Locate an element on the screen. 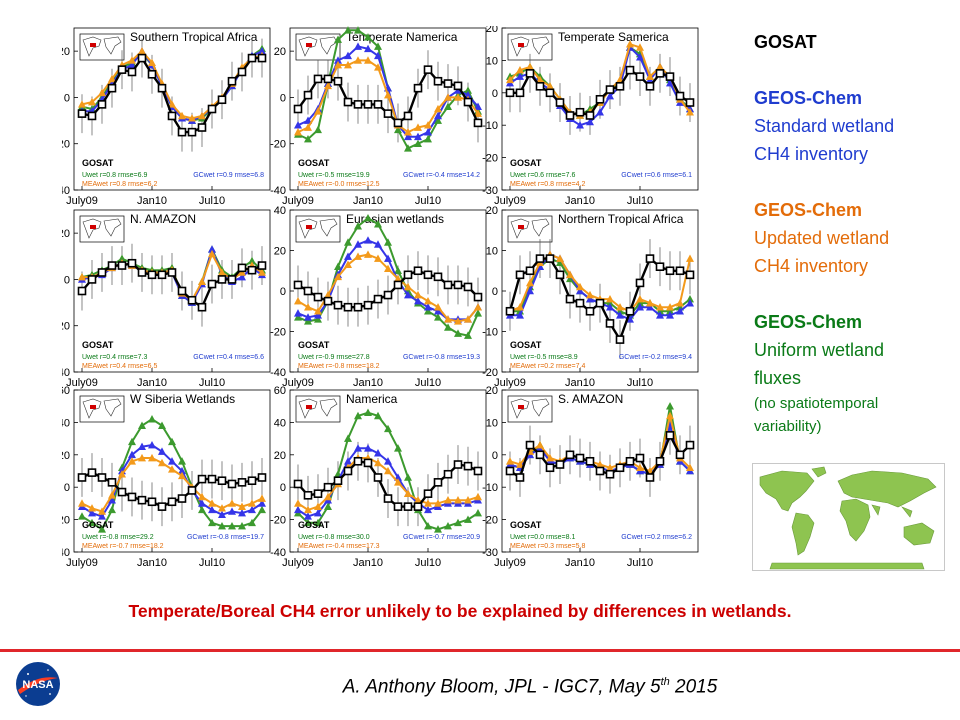  stats-uwet: Uwet r=0.6 rmse=7.6 is located at coordinates (542, 175).